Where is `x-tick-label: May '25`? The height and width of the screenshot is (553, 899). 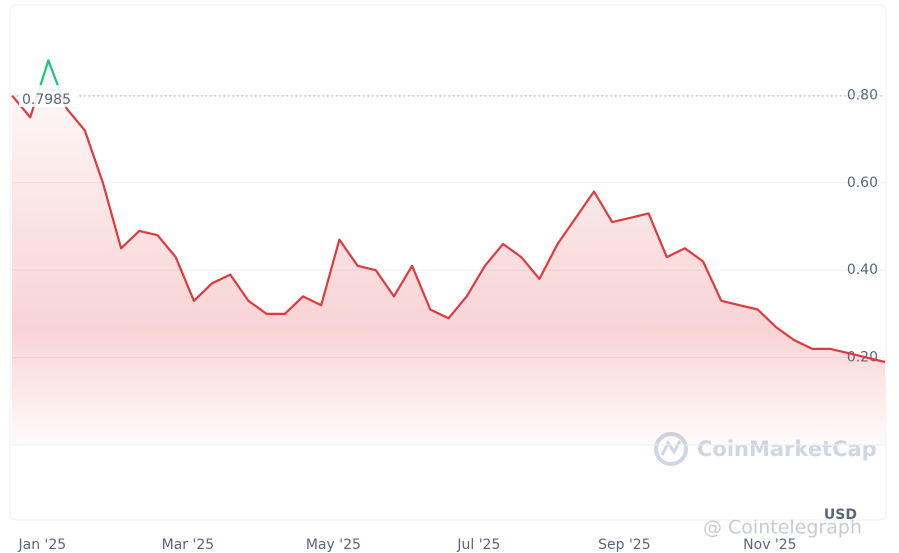
x-tick-label: May '25 is located at coordinates (333, 545).